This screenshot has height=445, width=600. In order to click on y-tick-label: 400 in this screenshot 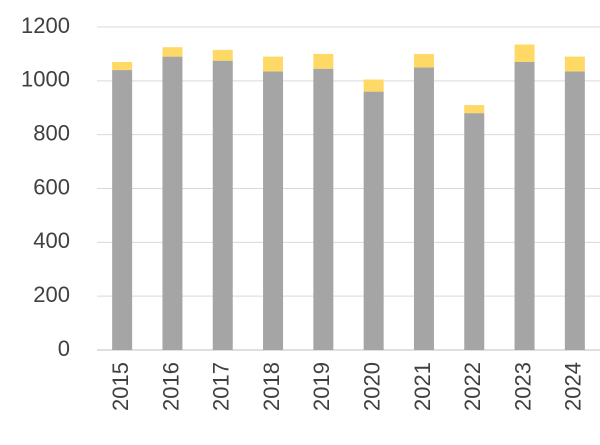, I will do `click(51, 240)`.